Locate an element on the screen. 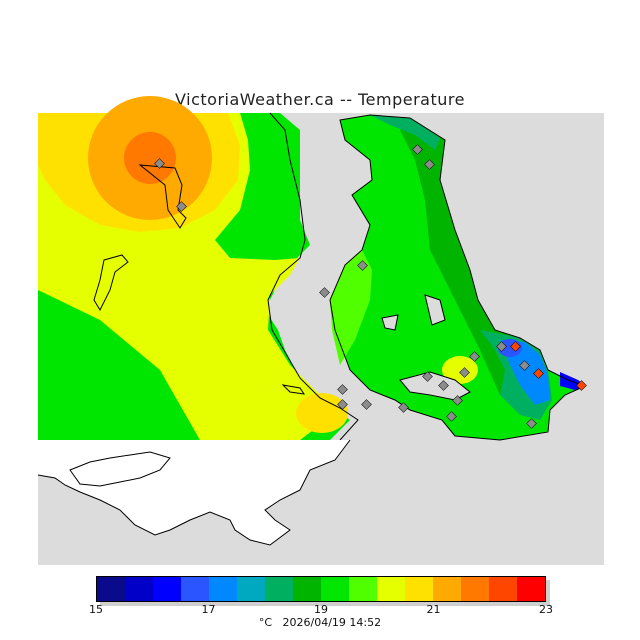  zone-red-orange is located at coordinates (150, 158).